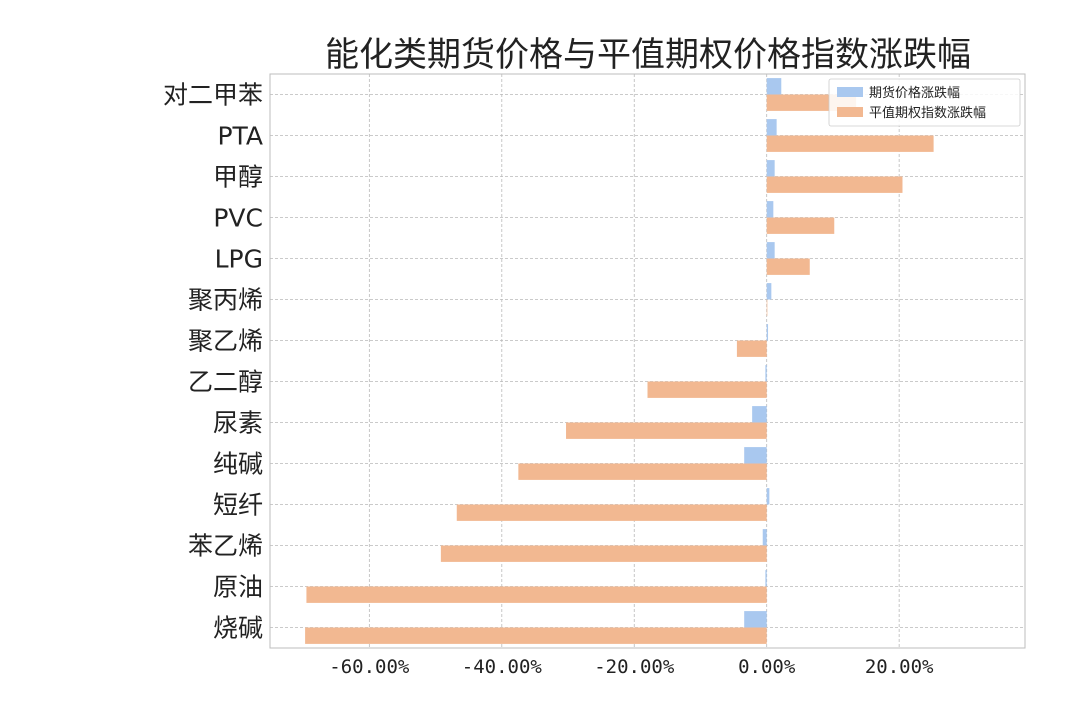 The height and width of the screenshot is (720, 1080). I want to click on legend: 期货价格涨跌幅 平值期权指数涨跌幅, so click(924, 102).